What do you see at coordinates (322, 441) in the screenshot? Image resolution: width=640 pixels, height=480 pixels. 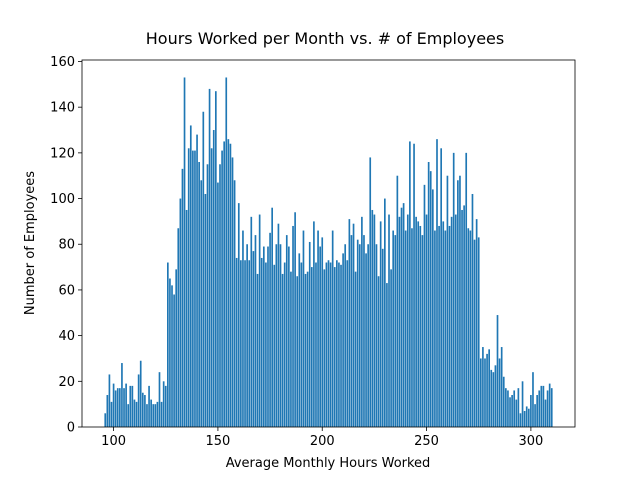 I see `x-tick-label: 200` at bounding box center [322, 441].